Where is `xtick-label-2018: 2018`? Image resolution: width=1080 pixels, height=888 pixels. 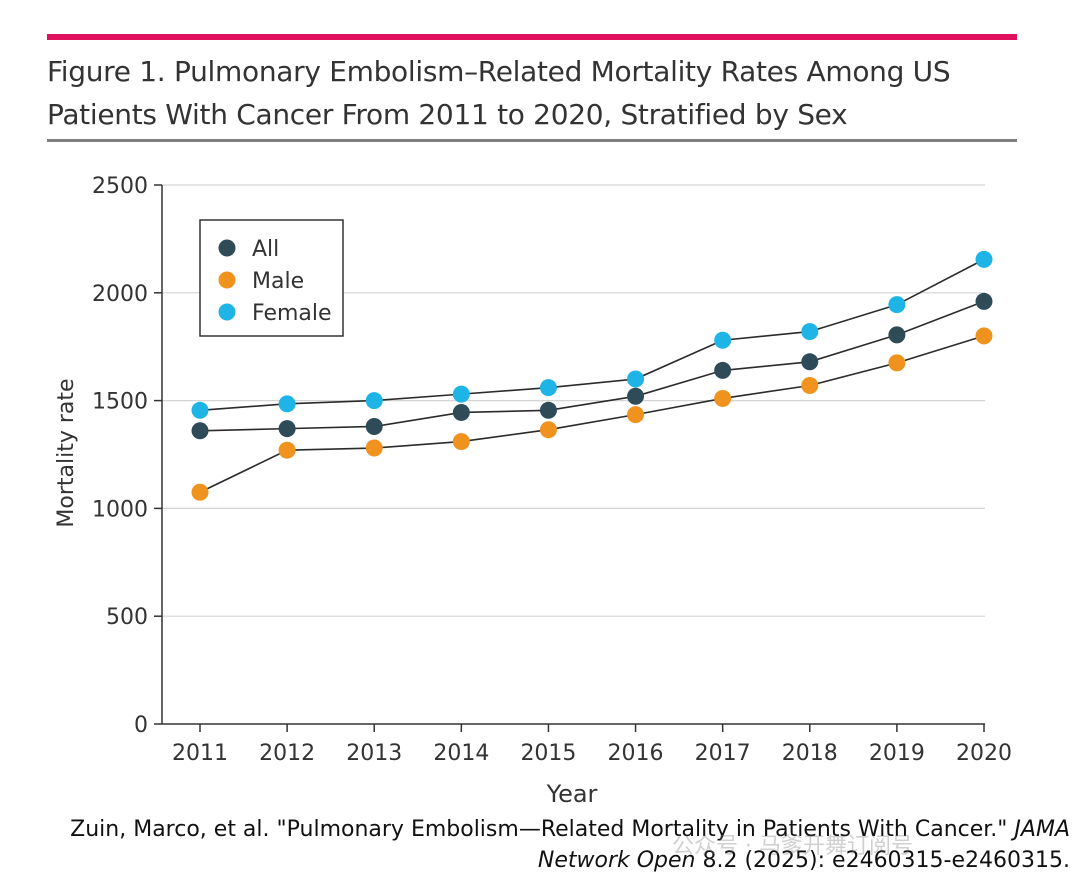
xtick-label-2018: 2018 is located at coordinates (810, 753).